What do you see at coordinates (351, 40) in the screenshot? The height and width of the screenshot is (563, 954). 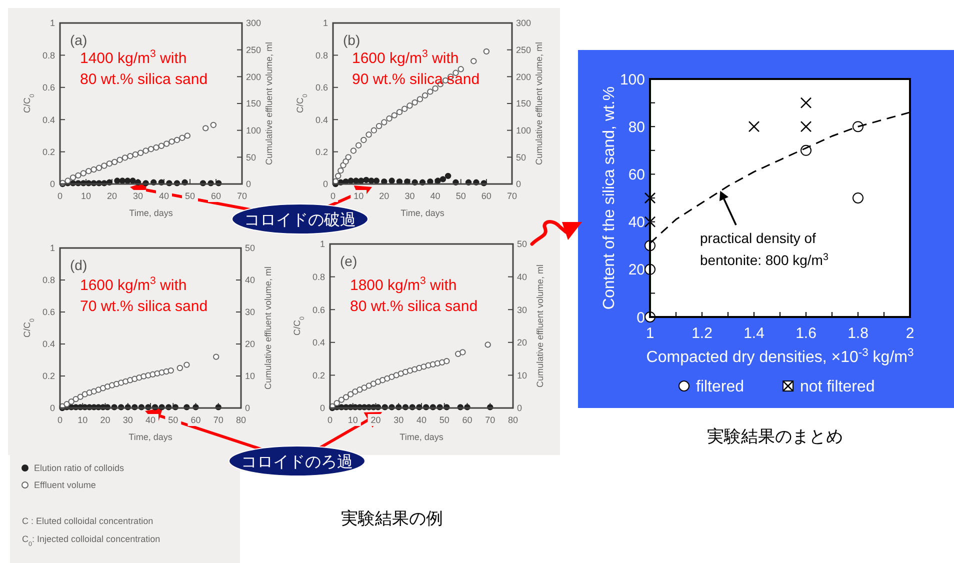 I see `text: (b)` at bounding box center [351, 40].